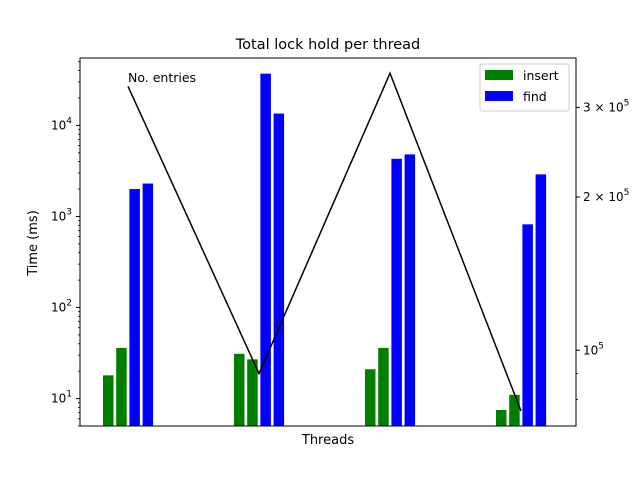  What do you see at coordinates (499, 75) in the screenshot?
I see `legend-swatch-insert` at bounding box center [499, 75].